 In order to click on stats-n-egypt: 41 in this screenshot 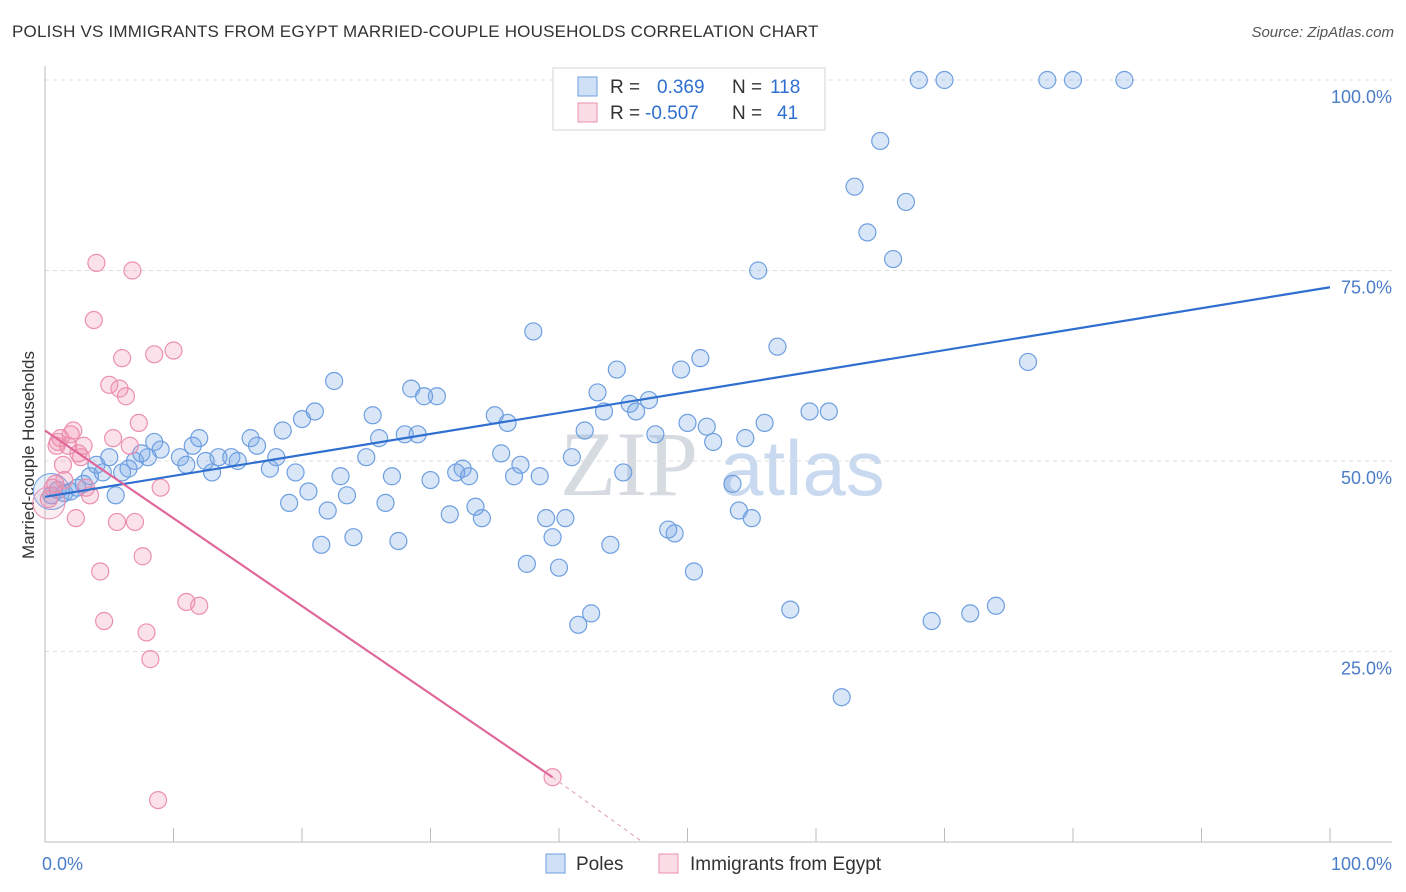, I will do `click(787, 113)`.